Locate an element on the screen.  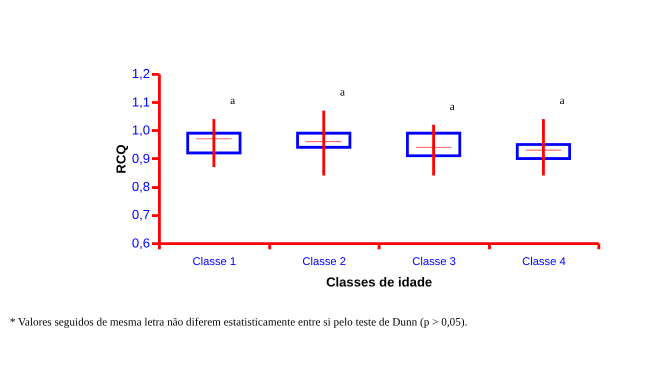
y-tick-label: 0,7 is located at coordinates (141, 214).